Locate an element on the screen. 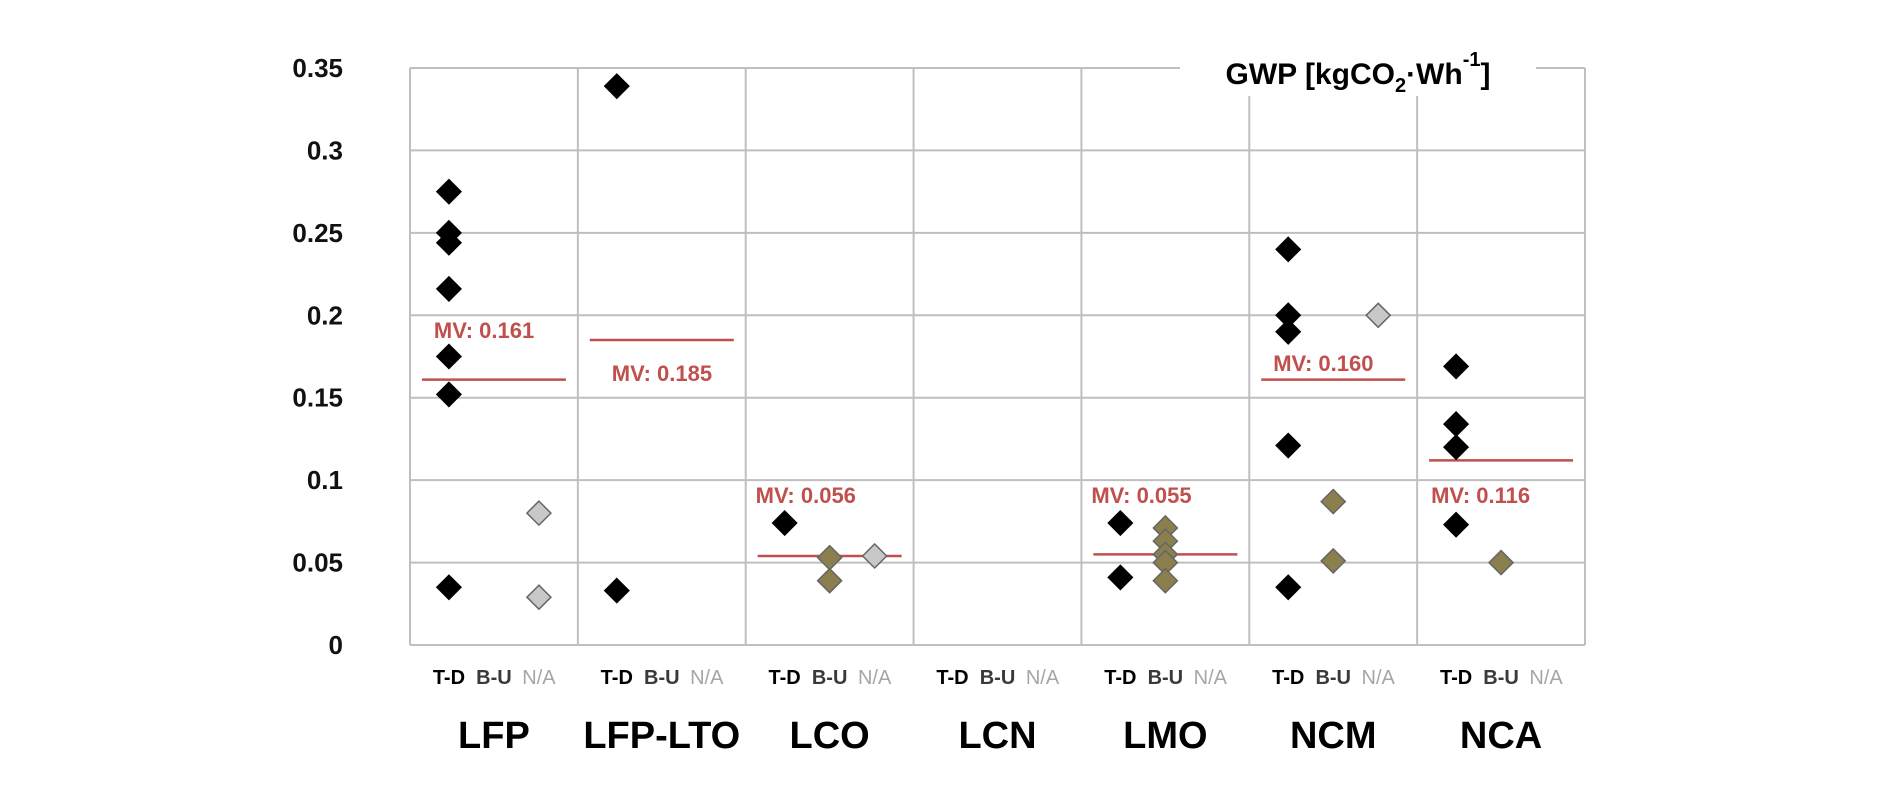 This screenshot has height=791, width=1888. mean-value-label: MV: 0.161 is located at coordinates (484, 330).